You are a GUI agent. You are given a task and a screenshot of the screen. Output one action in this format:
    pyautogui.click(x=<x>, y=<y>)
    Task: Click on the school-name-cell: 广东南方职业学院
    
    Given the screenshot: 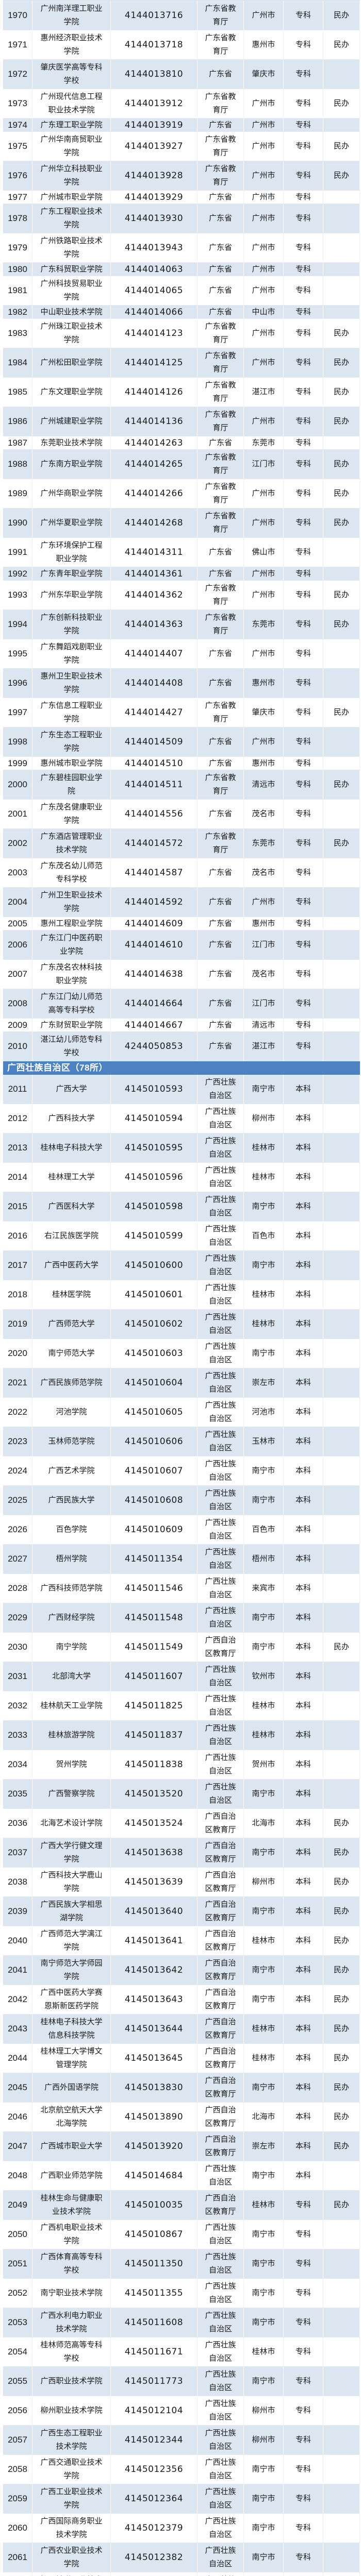 What is the action you would take?
    pyautogui.click(x=71, y=464)
    